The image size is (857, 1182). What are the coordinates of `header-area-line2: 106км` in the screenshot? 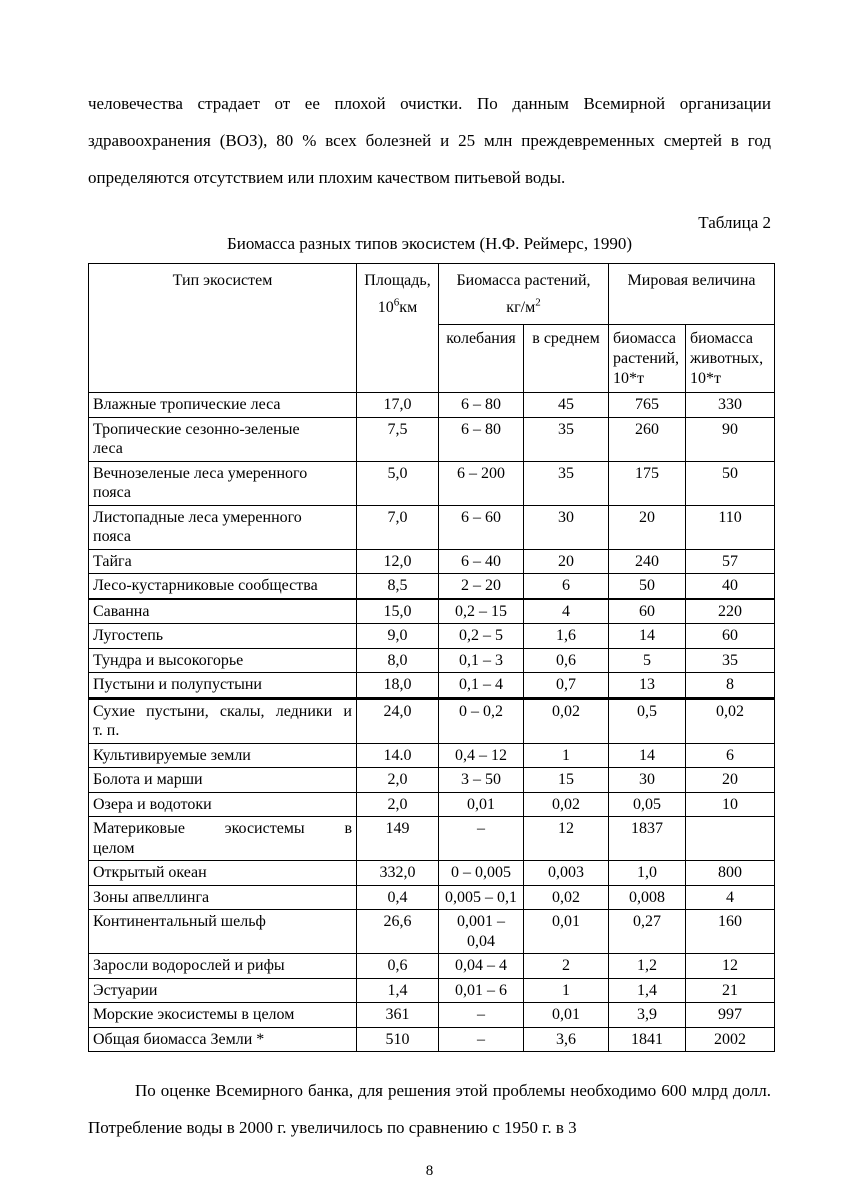 It's located at (397, 307).